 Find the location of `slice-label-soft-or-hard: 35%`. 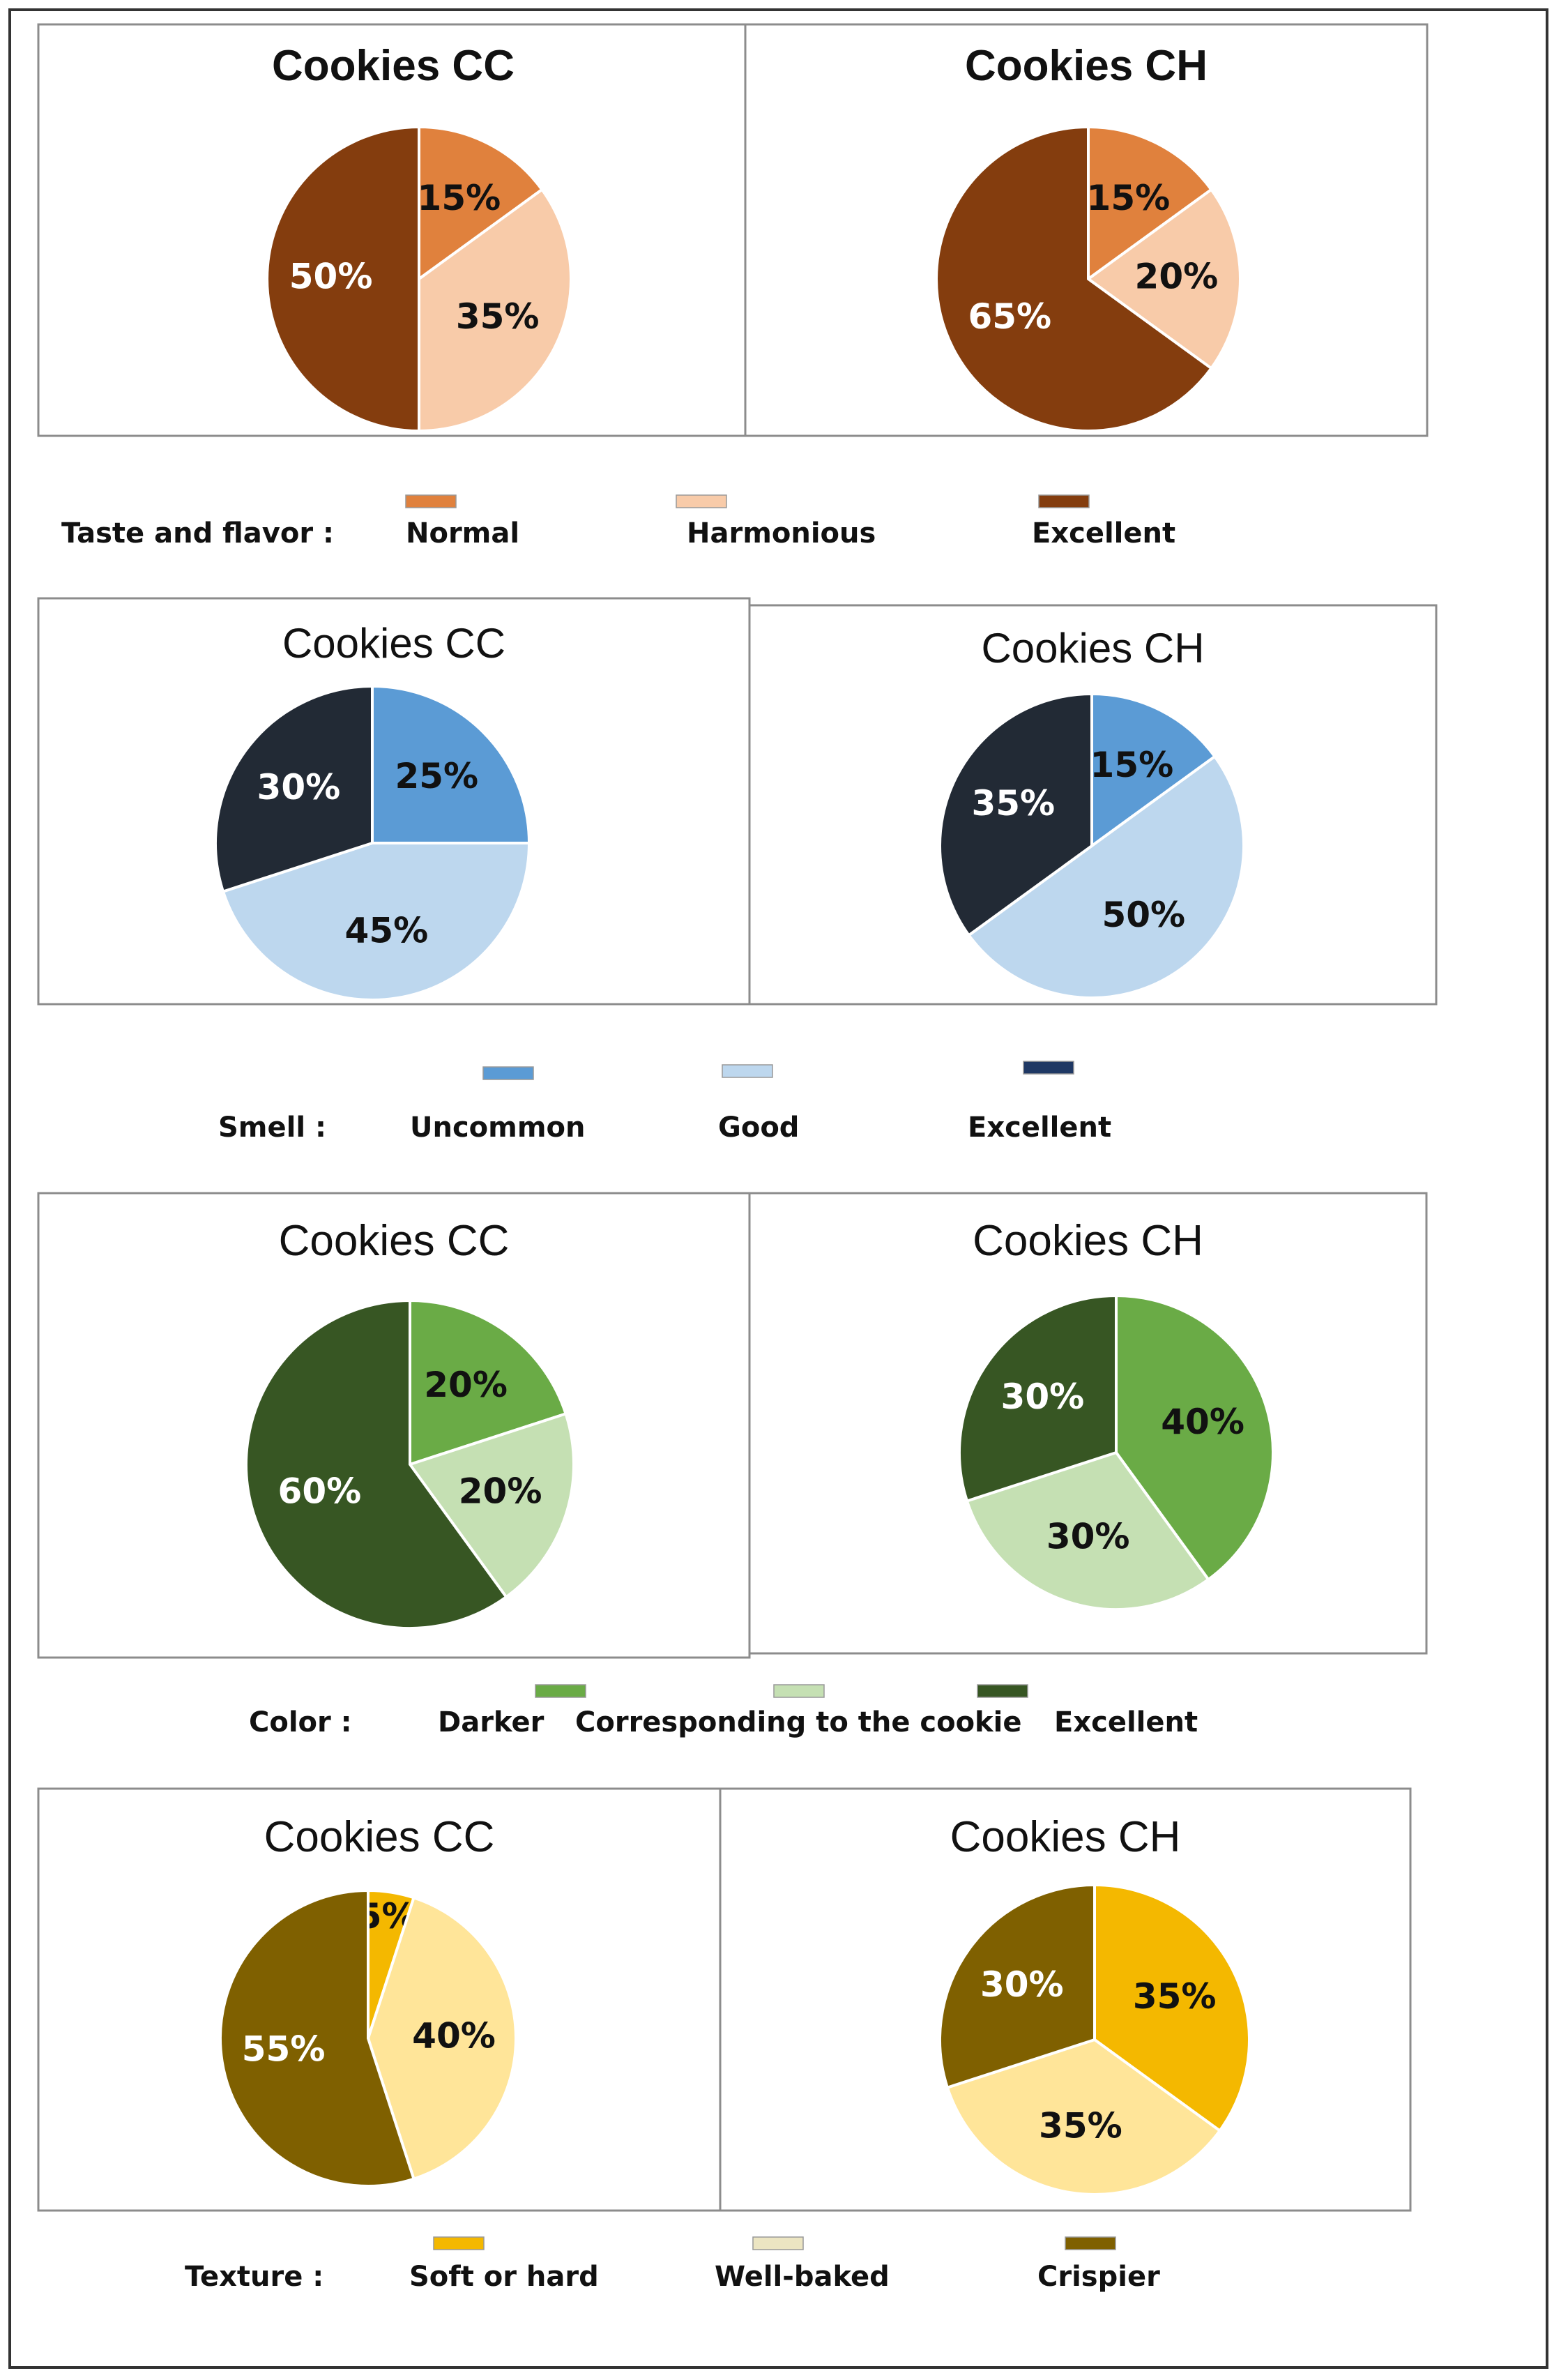

slice-label-soft-or-hard: 35% is located at coordinates (1175, 1997).